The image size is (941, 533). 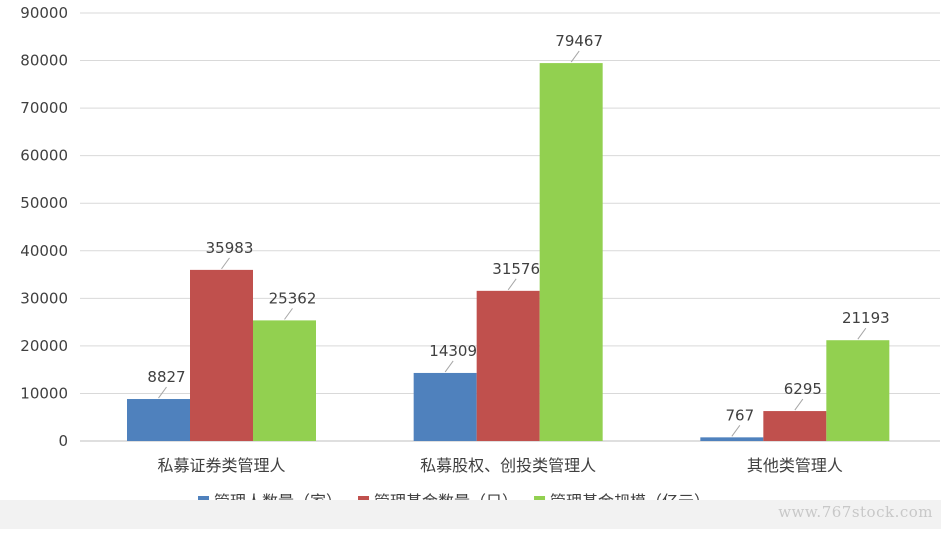 I want to click on data-label: 31576, so click(x=516, y=269).